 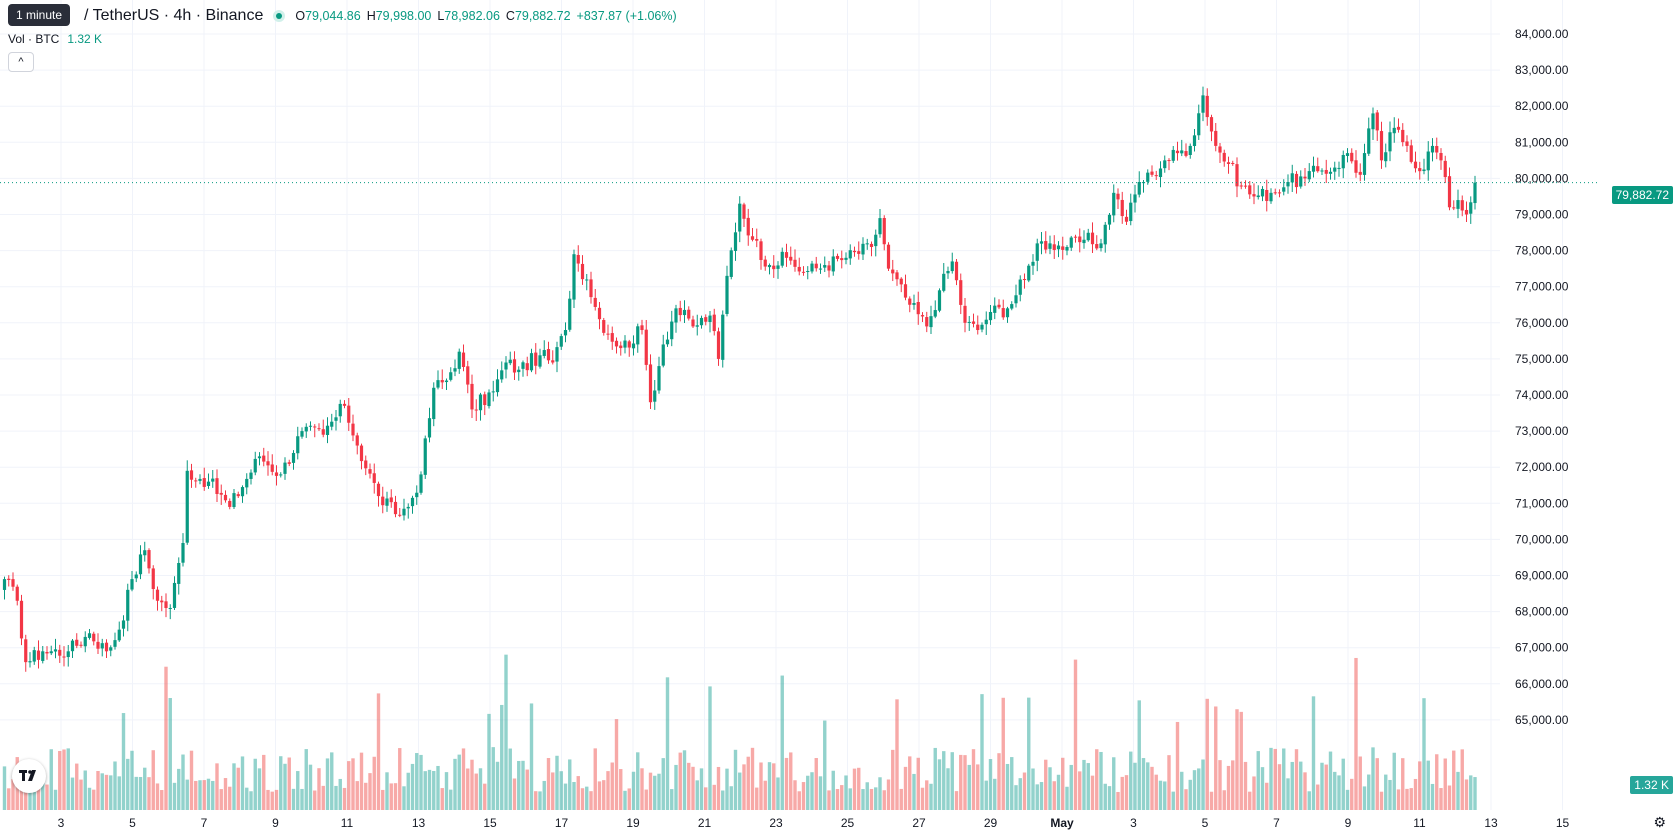 I want to click on price-tick-label: 66,000.00, so click(x=1542, y=684).